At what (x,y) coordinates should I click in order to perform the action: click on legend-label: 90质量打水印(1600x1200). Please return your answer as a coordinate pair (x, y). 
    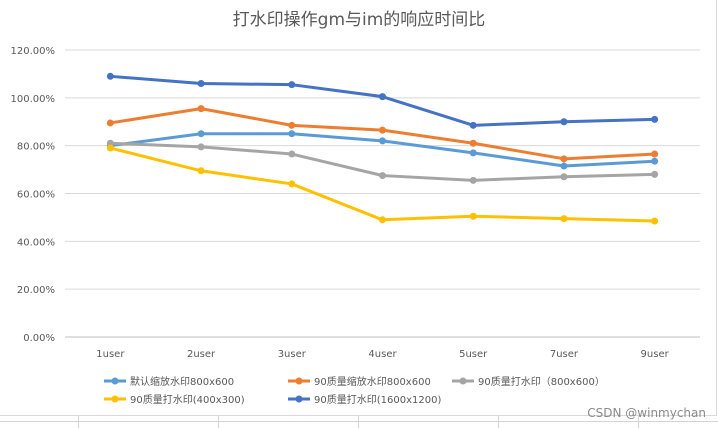
    Looking at the image, I should click on (377, 399).